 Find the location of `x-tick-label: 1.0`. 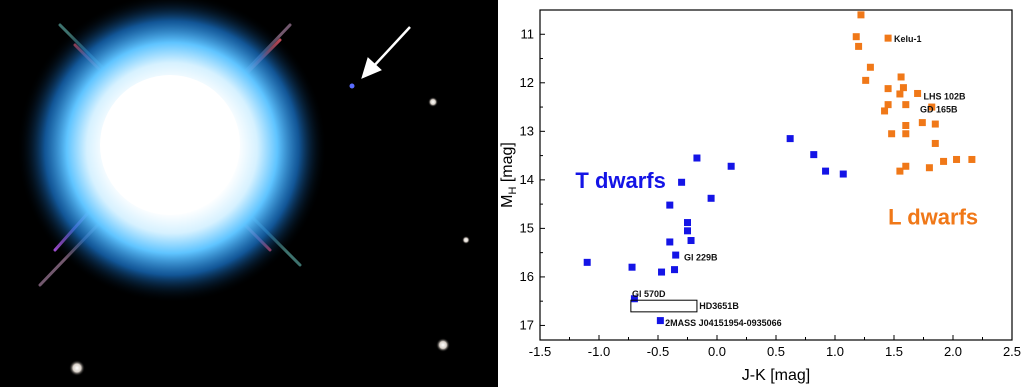

x-tick-label: 1.0 is located at coordinates (835, 351).